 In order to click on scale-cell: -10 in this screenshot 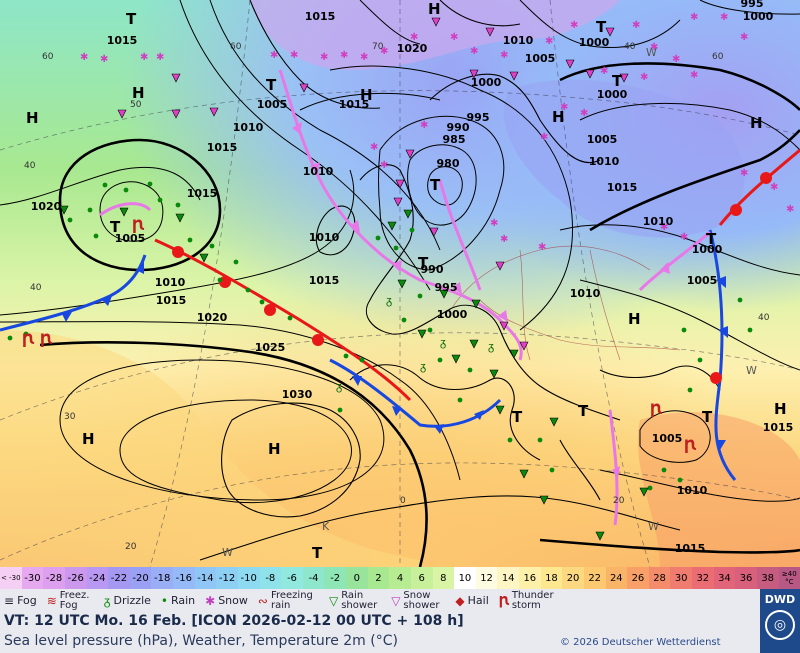, I will do `click(248, 578)`.